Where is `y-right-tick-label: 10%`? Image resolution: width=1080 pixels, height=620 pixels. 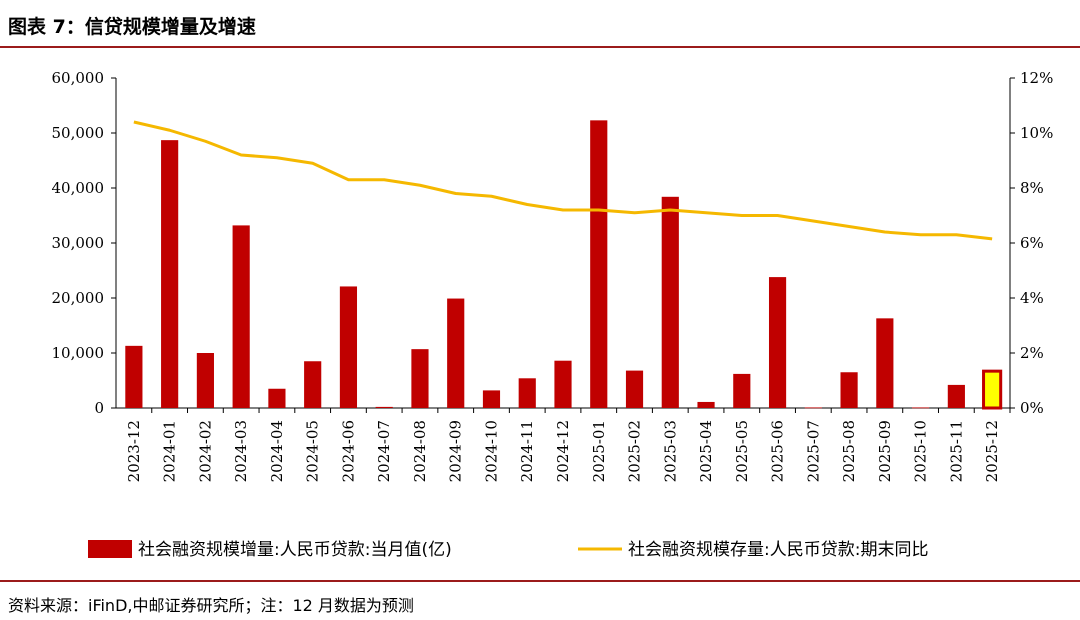
y-right-tick-label: 10% is located at coordinates (1036, 133).